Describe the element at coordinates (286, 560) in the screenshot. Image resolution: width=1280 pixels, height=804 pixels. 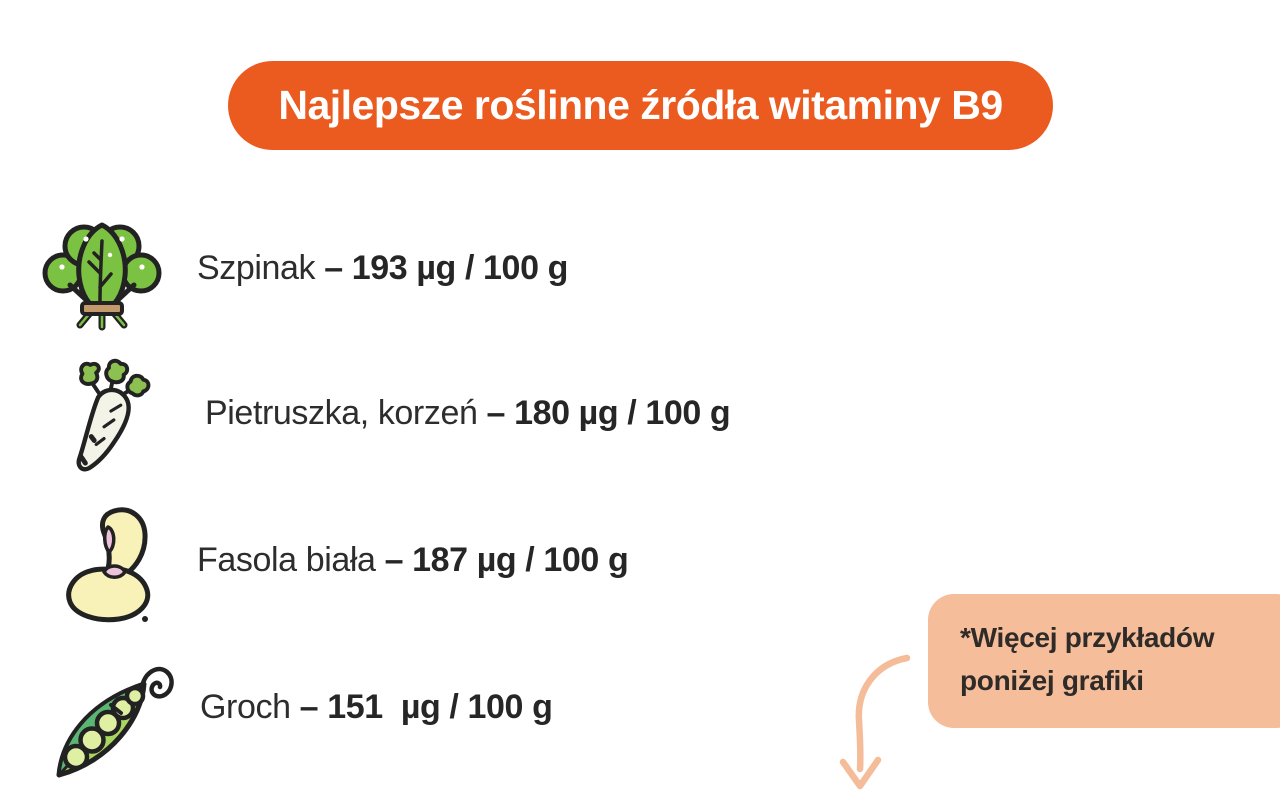
I see `food-name: Fasola biała` at that location.